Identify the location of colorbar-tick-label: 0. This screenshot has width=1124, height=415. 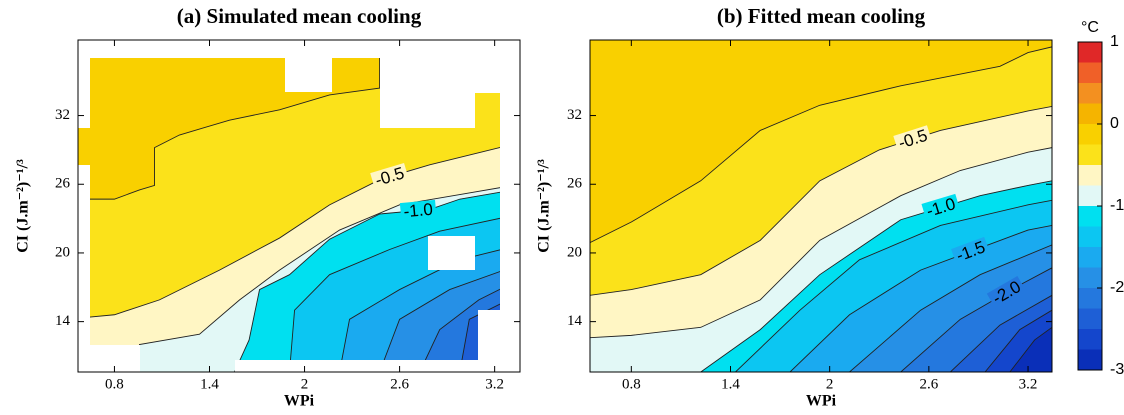
(1114, 123).